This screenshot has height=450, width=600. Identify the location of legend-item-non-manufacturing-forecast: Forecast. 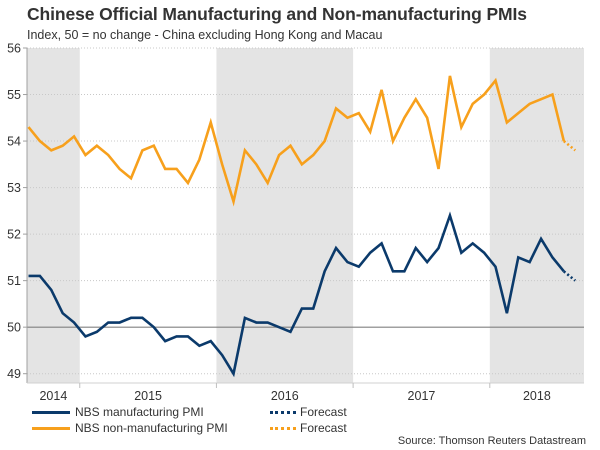
(308, 428).